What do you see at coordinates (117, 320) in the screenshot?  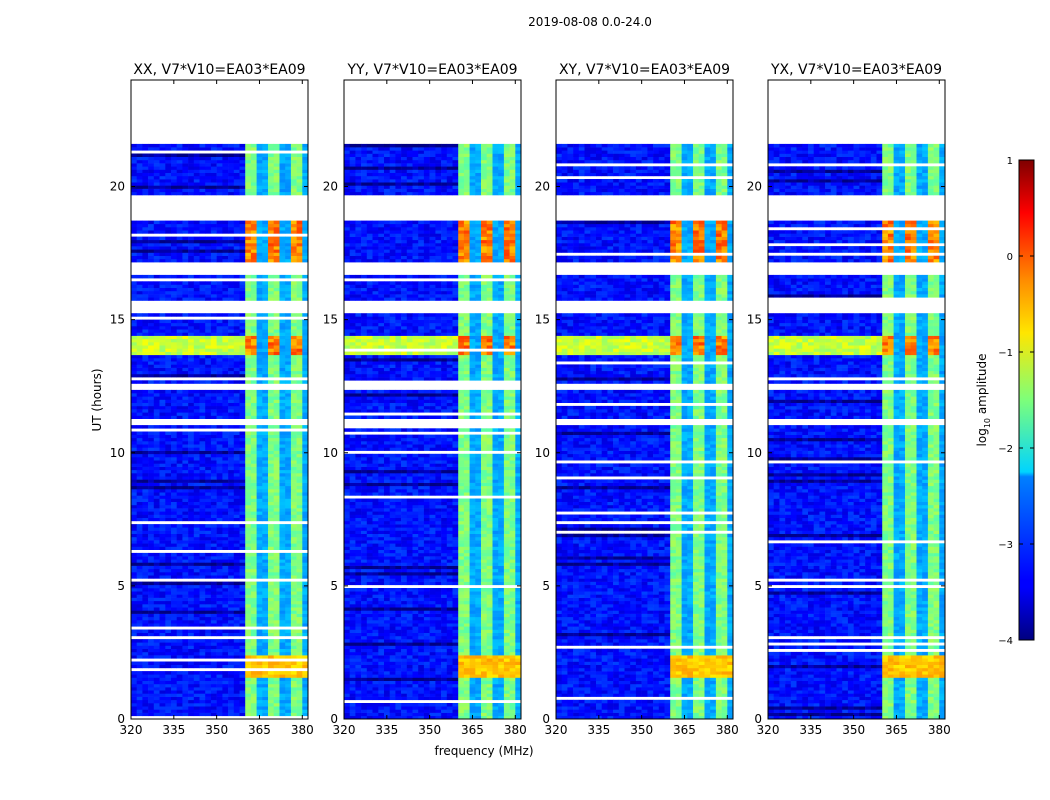 I see `y-tick-label: 15` at bounding box center [117, 320].